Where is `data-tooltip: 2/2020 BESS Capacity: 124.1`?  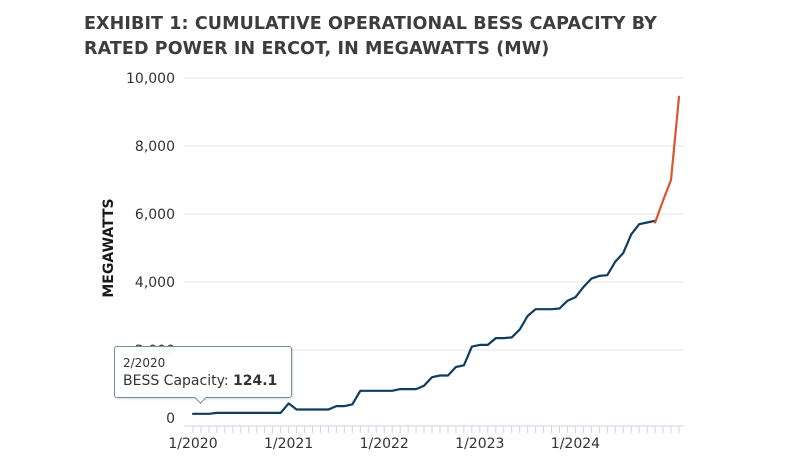 data-tooltip: 2/2020 BESS Capacity: 124.1 is located at coordinates (203, 372).